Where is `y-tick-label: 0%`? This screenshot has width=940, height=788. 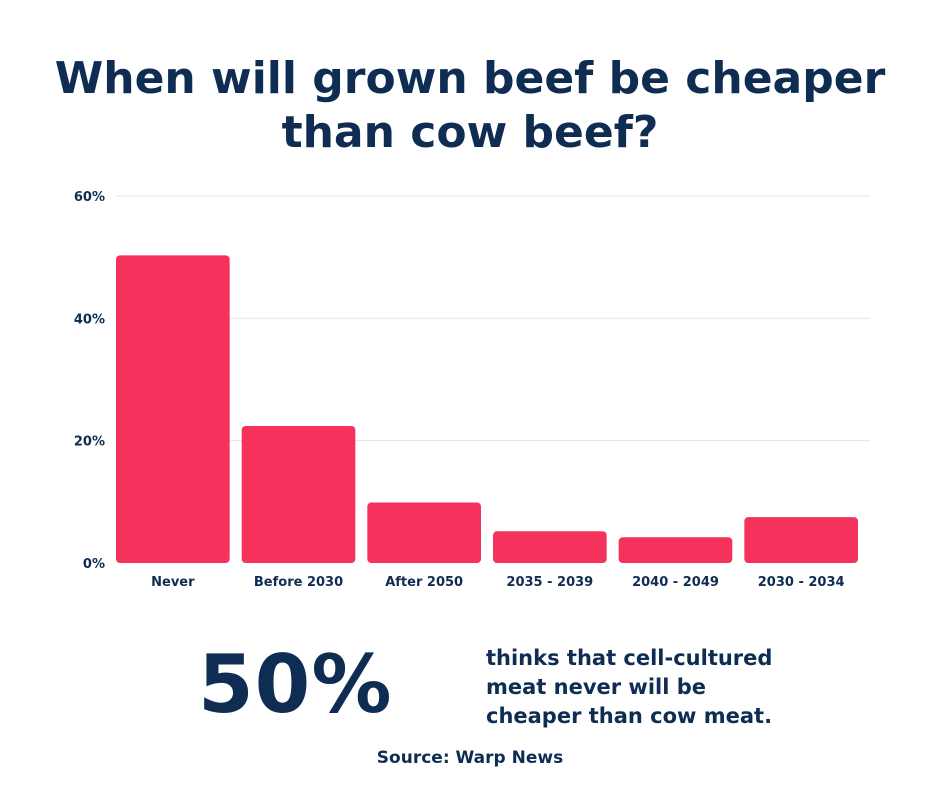 y-tick-label: 0% is located at coordinates (94, 564).